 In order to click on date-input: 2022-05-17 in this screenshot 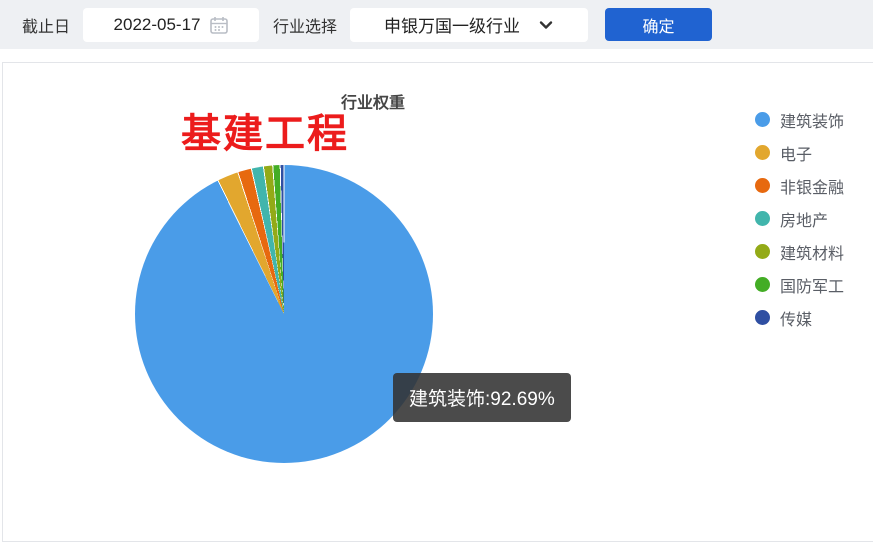, I will do `click(171, 24)`.